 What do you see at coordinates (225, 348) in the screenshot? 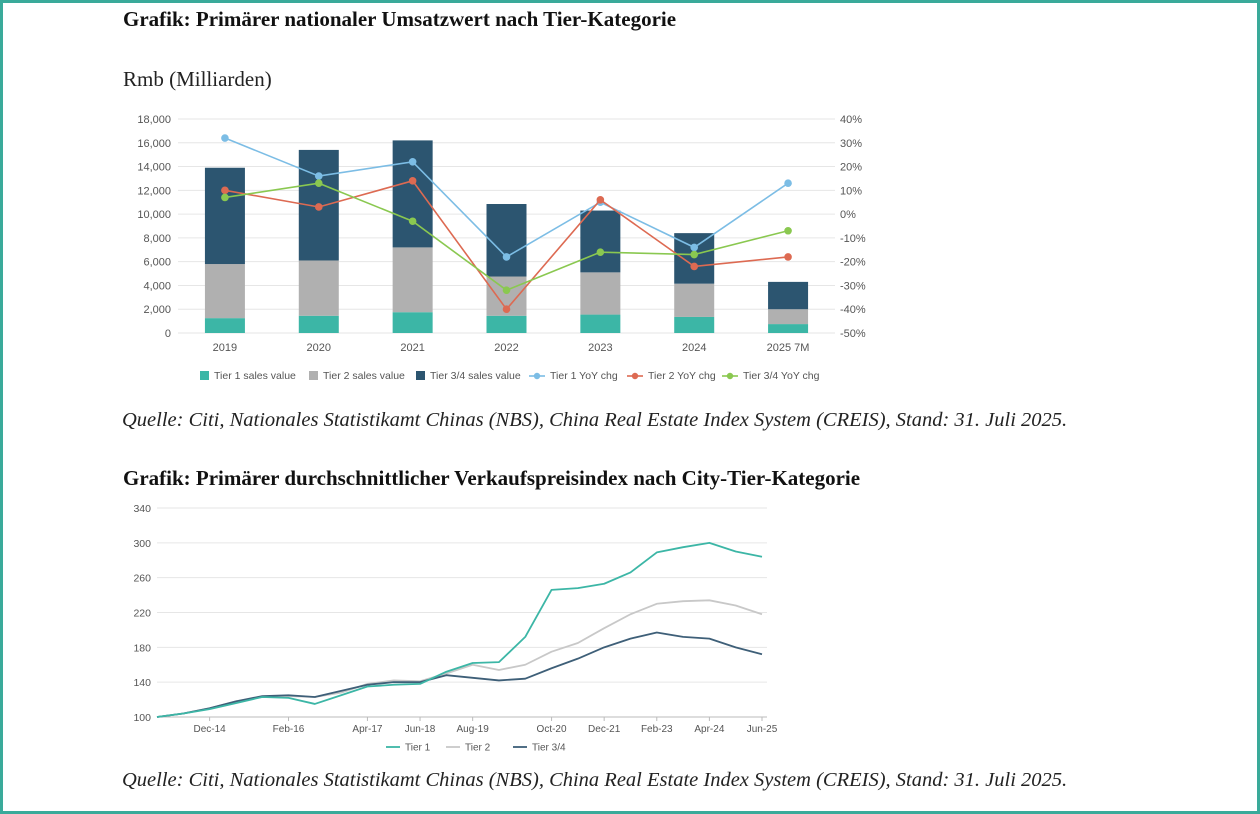
I see `chart1-x-tick-label: 2019` at bounding box center [225, 348].